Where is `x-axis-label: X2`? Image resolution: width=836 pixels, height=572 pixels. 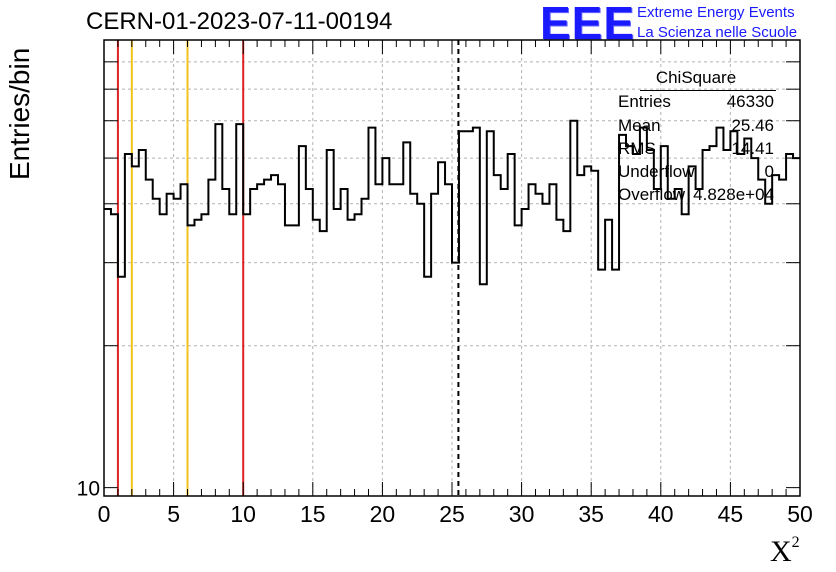
x-axis-label: X2 is located at coordinates (785, 551).